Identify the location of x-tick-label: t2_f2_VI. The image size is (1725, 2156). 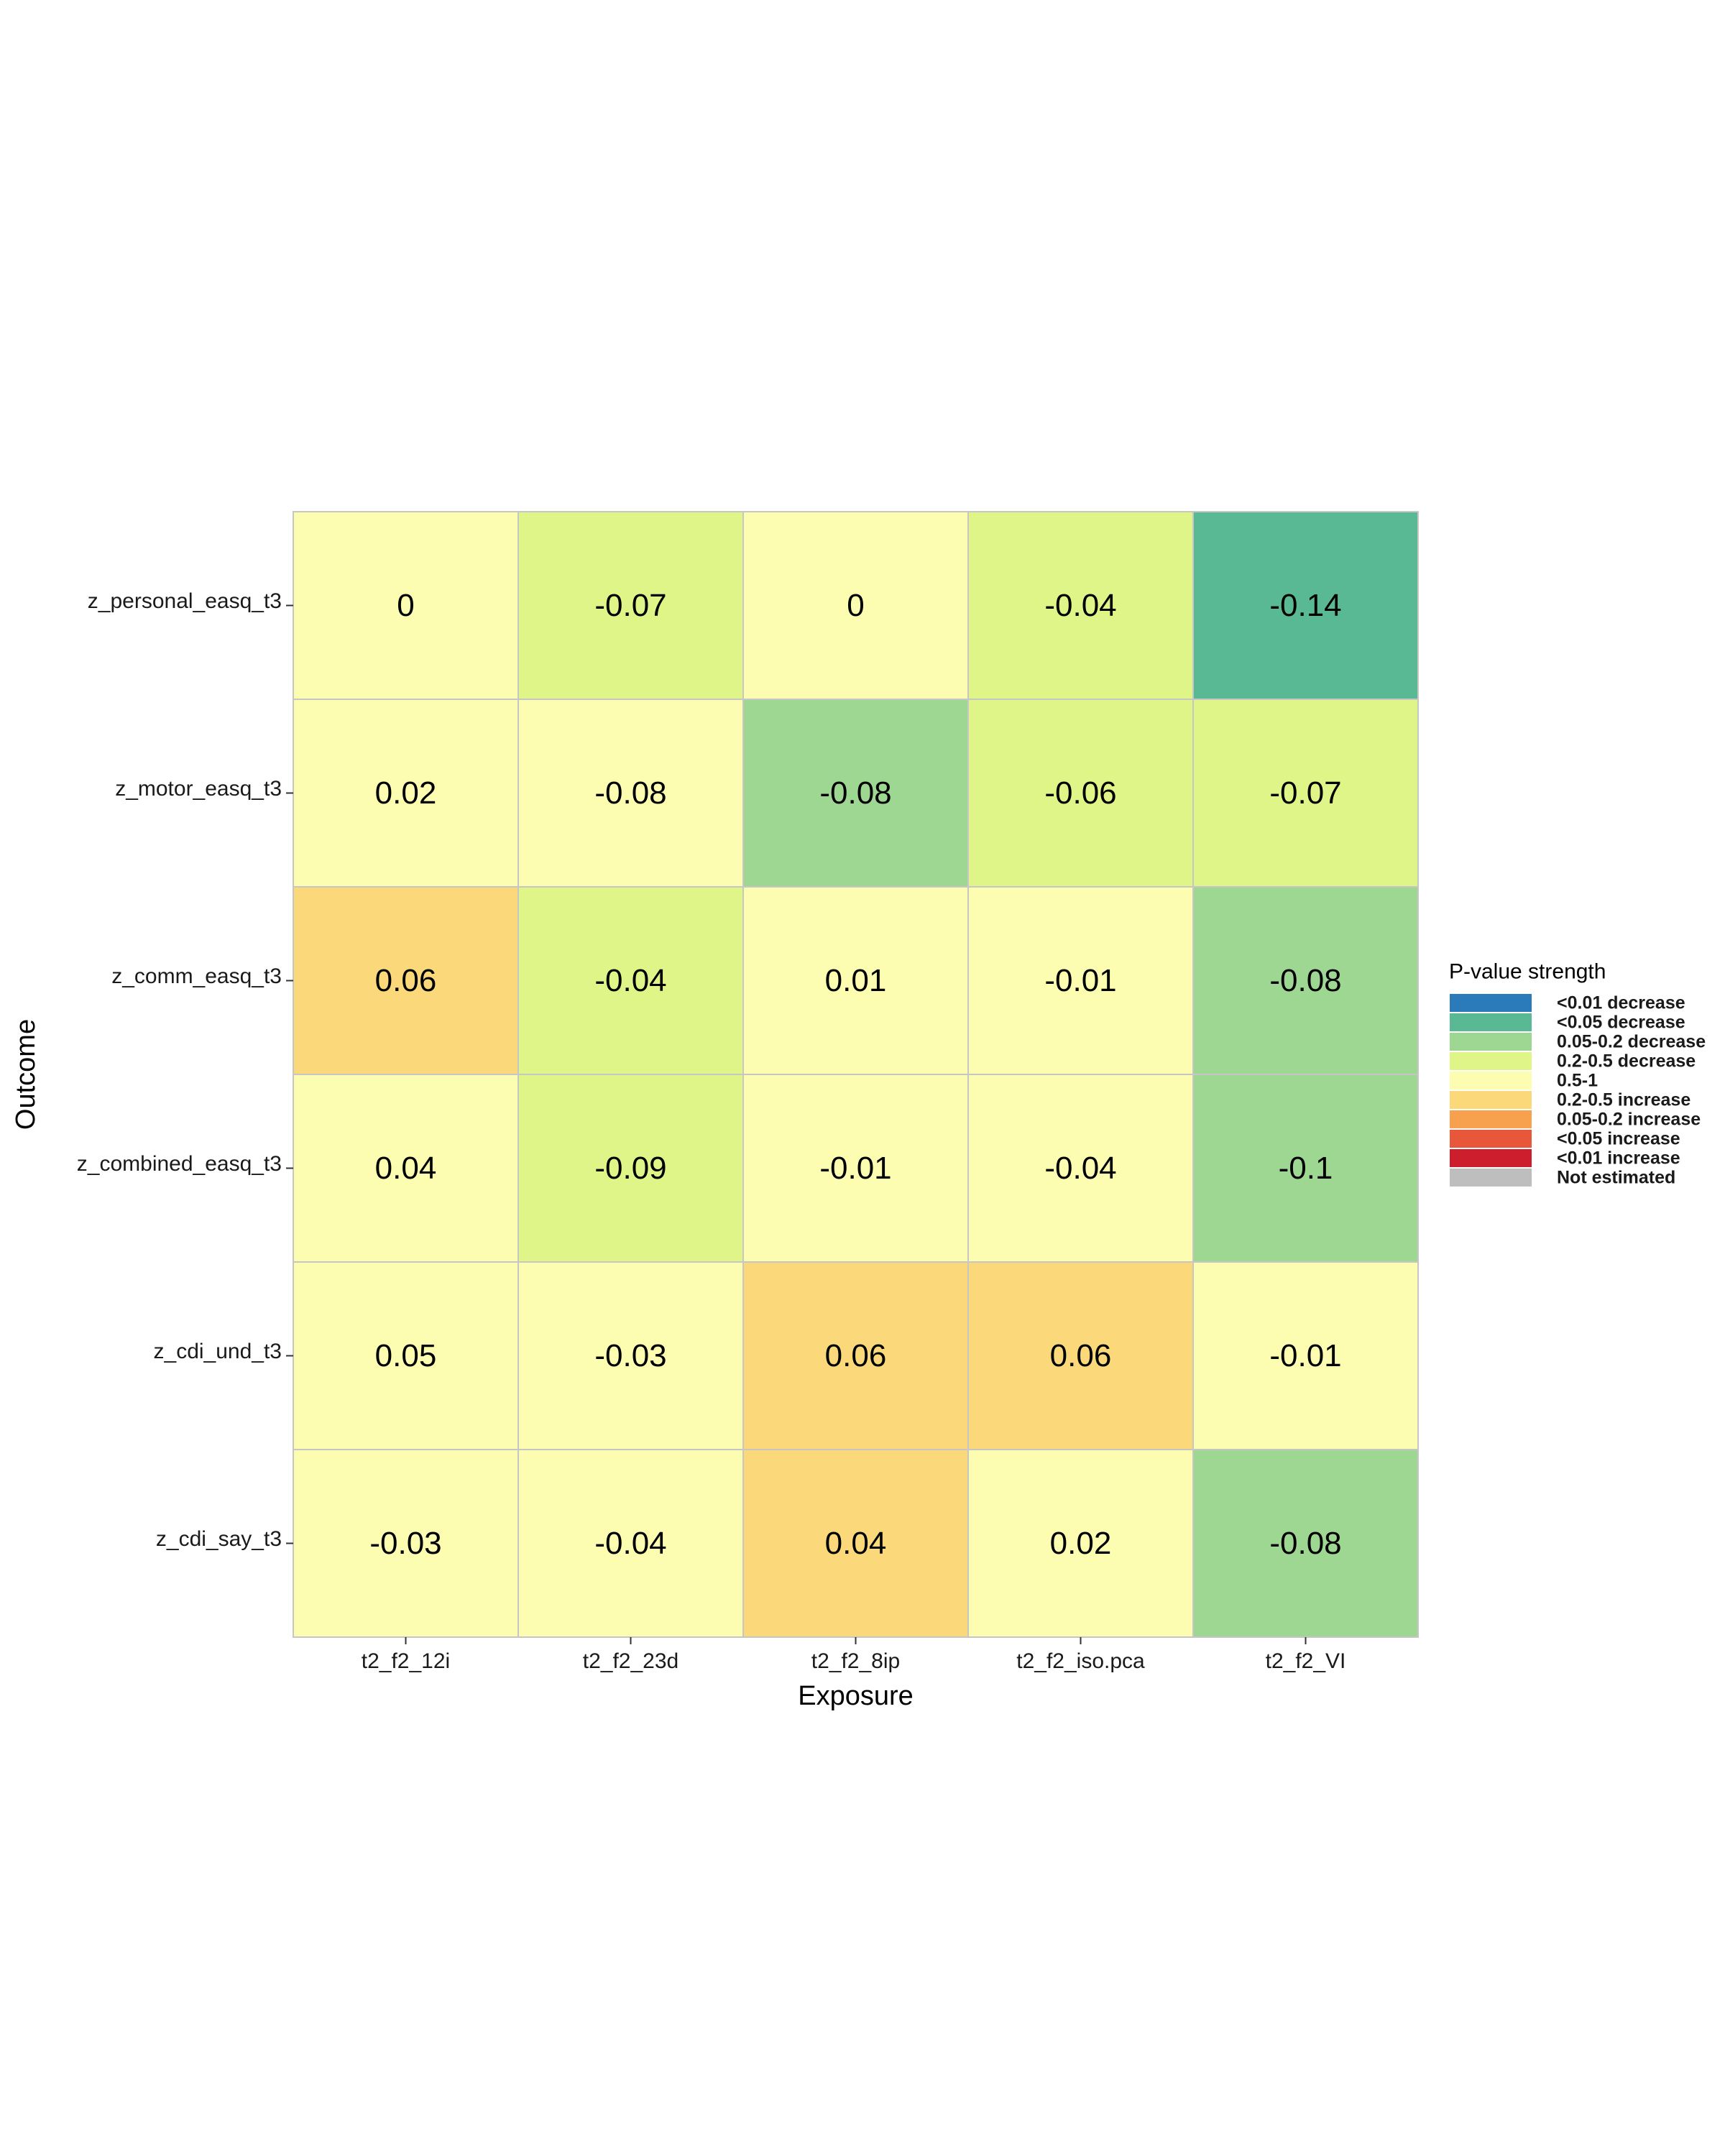
(1306, 1661).